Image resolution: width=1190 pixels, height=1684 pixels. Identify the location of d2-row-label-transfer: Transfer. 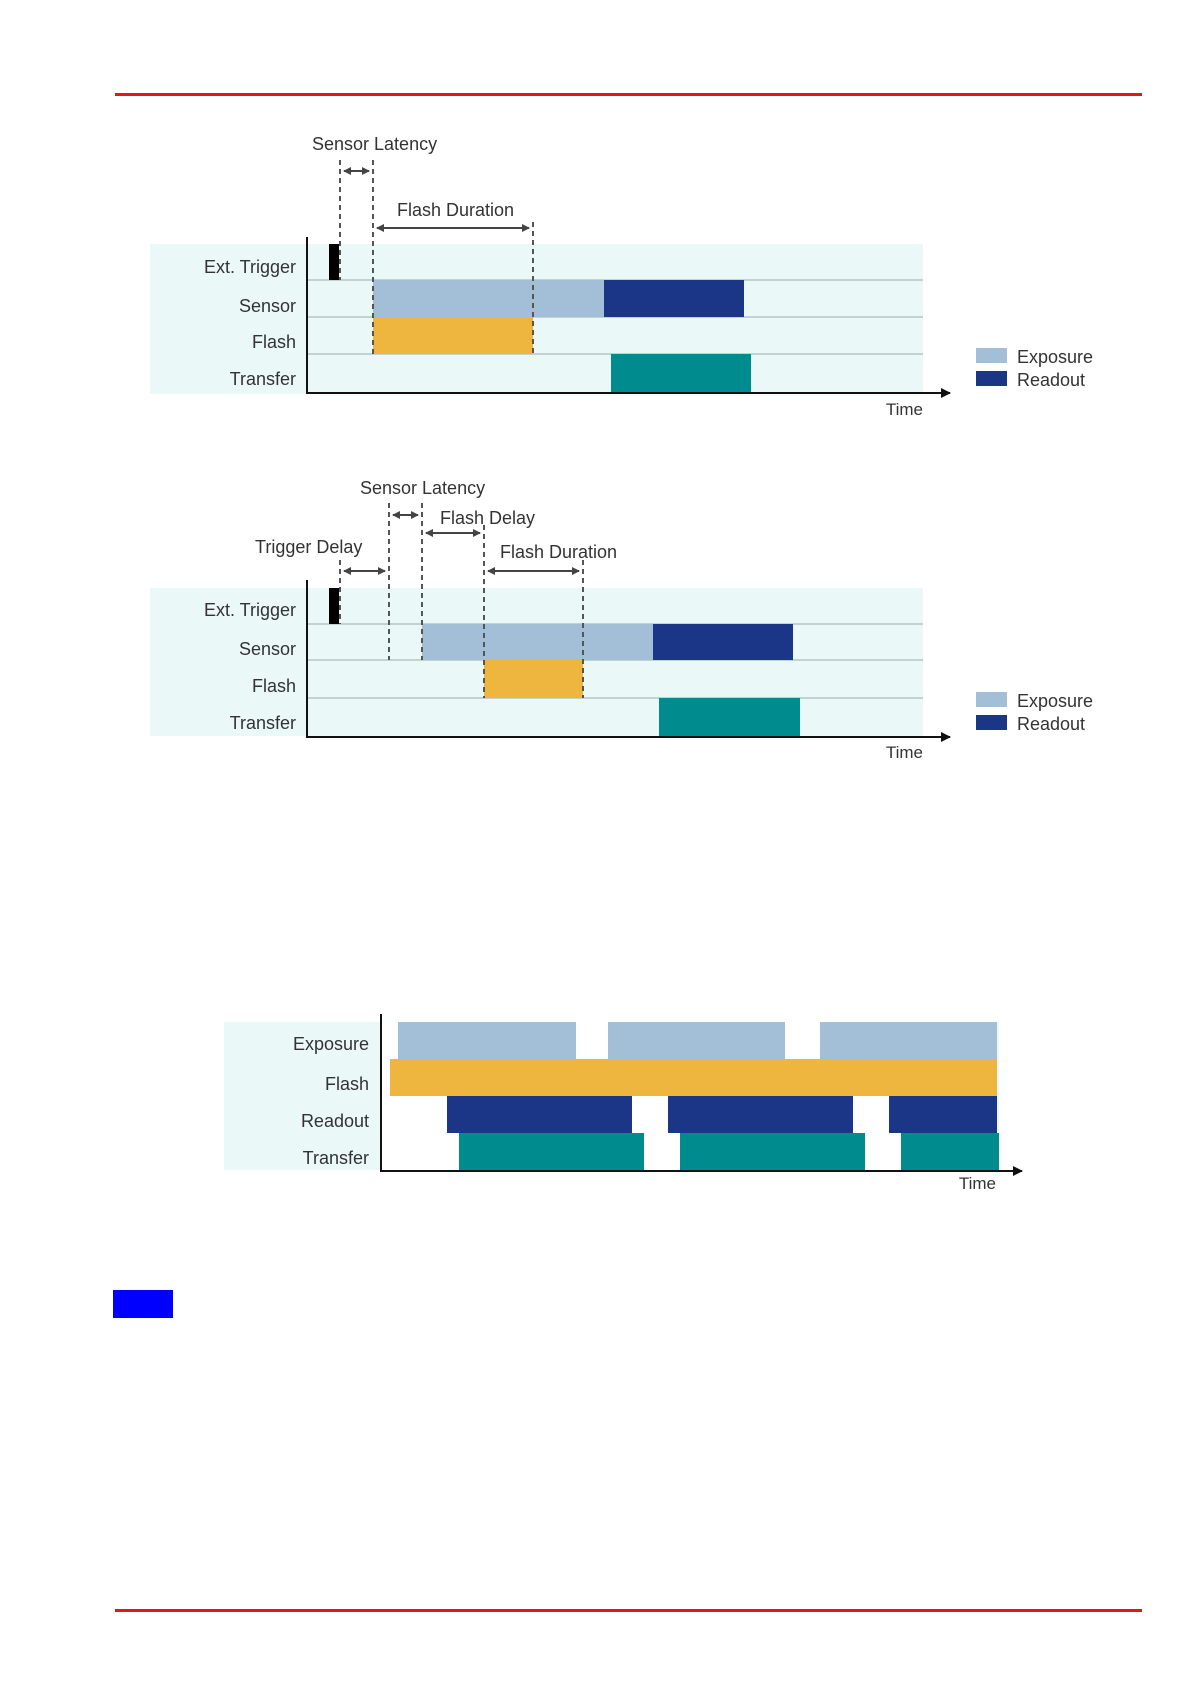
(263, 723).